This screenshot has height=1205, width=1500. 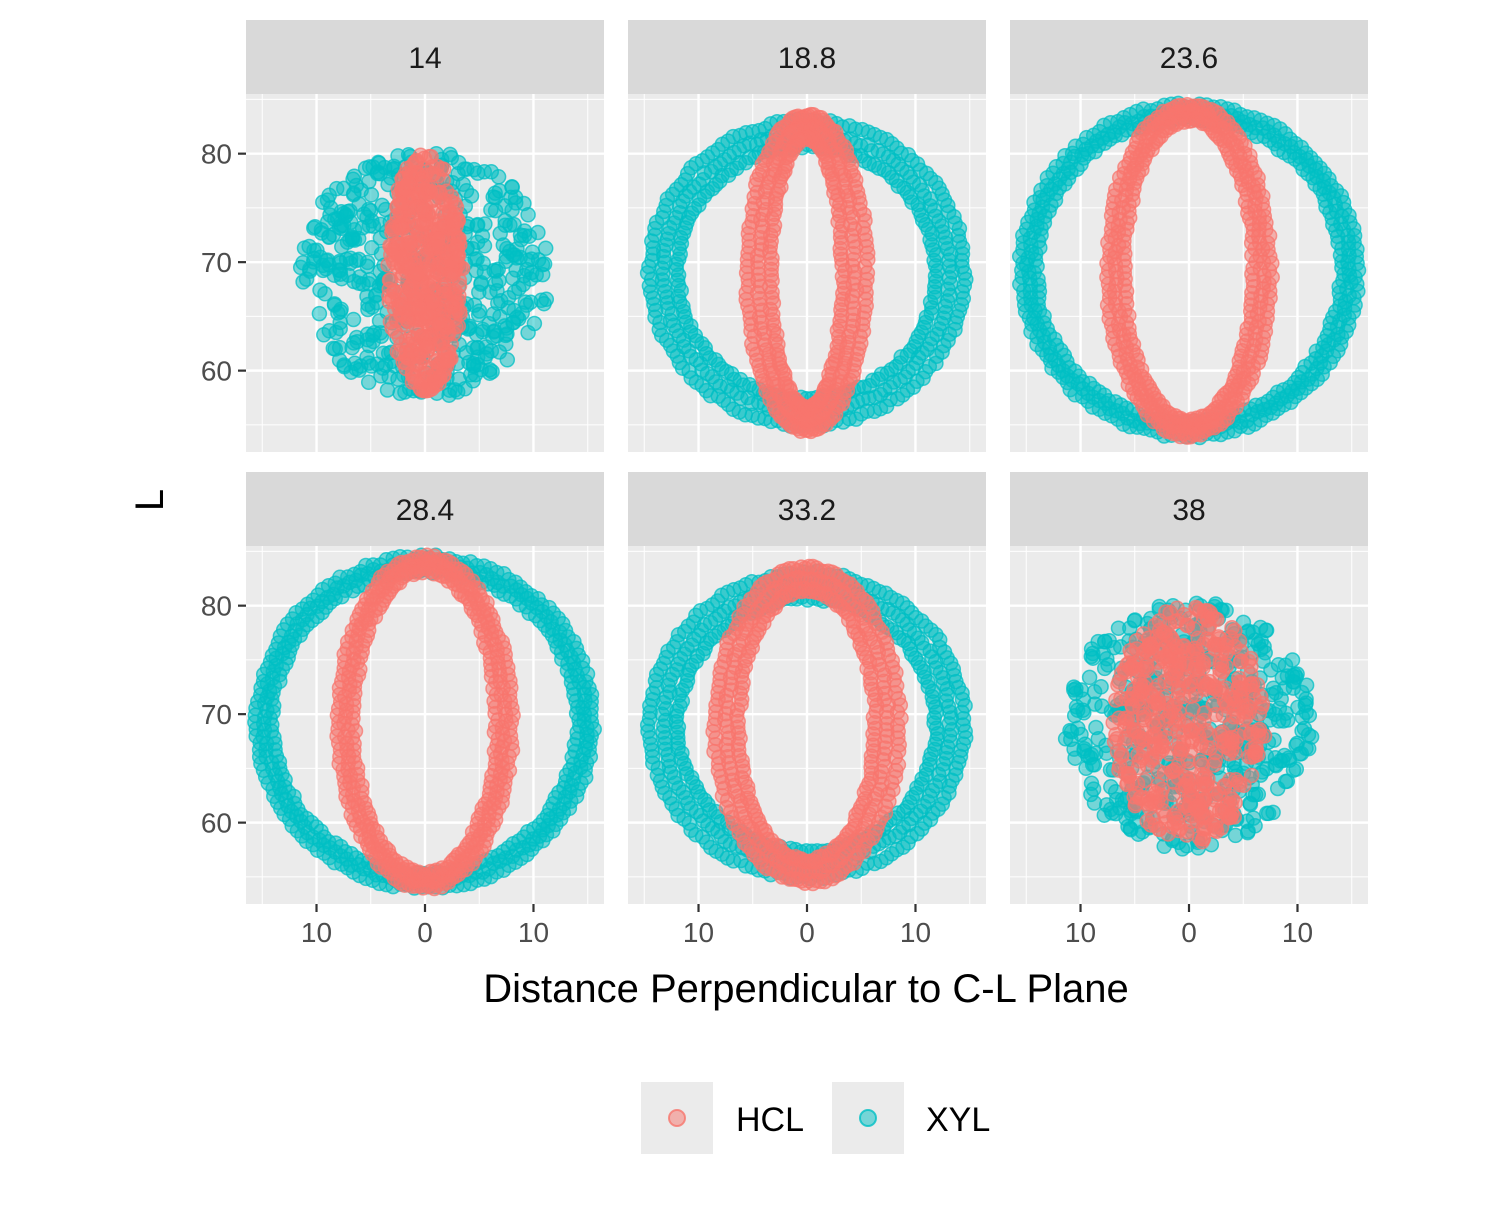 What do you see at coordinates (424, 58) in the screenshot?
I see `facet-strip-label: 14` at bounding box center [424, 58].